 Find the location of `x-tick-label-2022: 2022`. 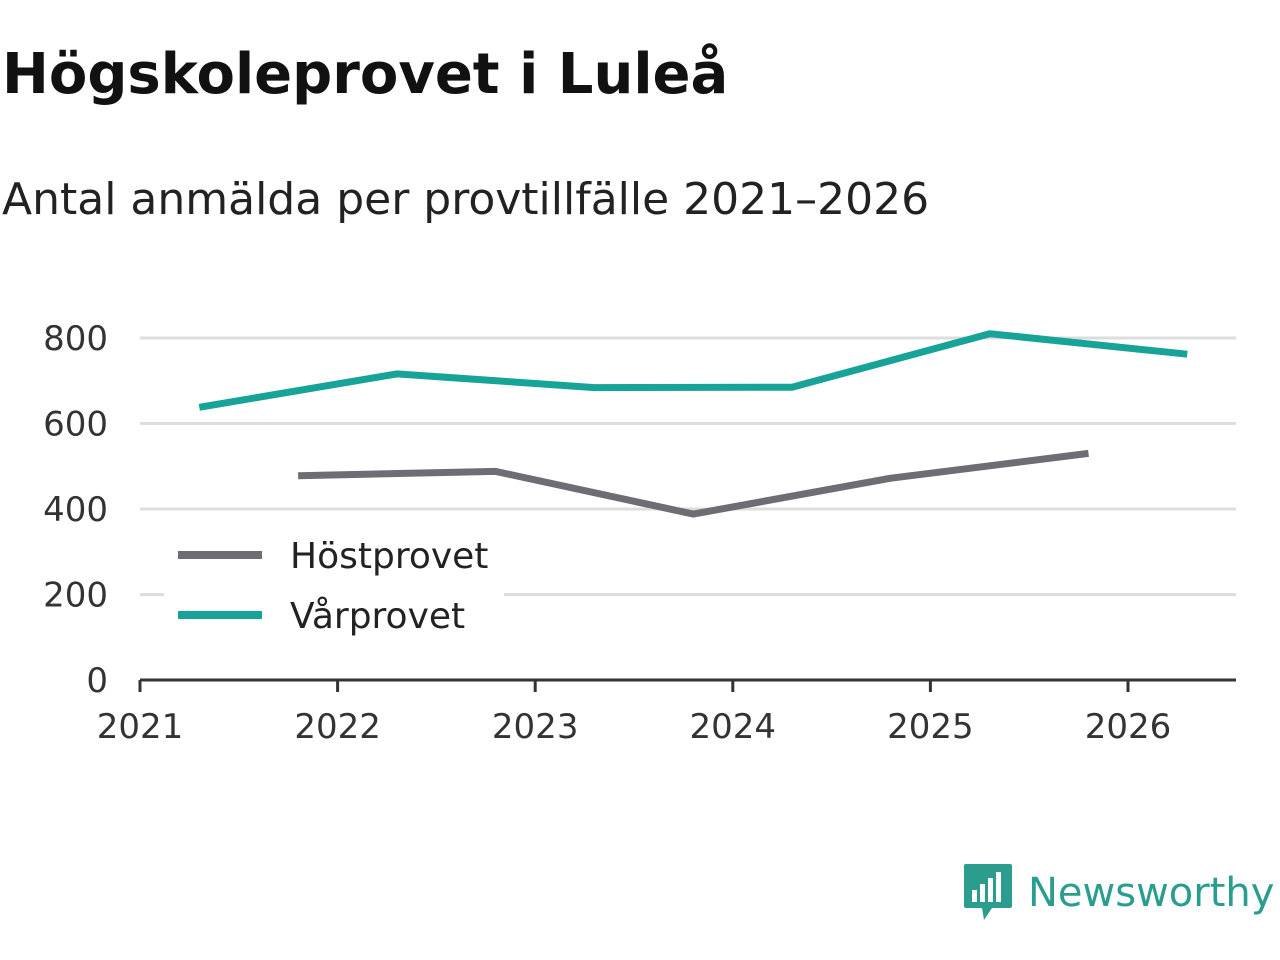

x-tick-label-2022: 2022 is located at coordinates (337, 727).